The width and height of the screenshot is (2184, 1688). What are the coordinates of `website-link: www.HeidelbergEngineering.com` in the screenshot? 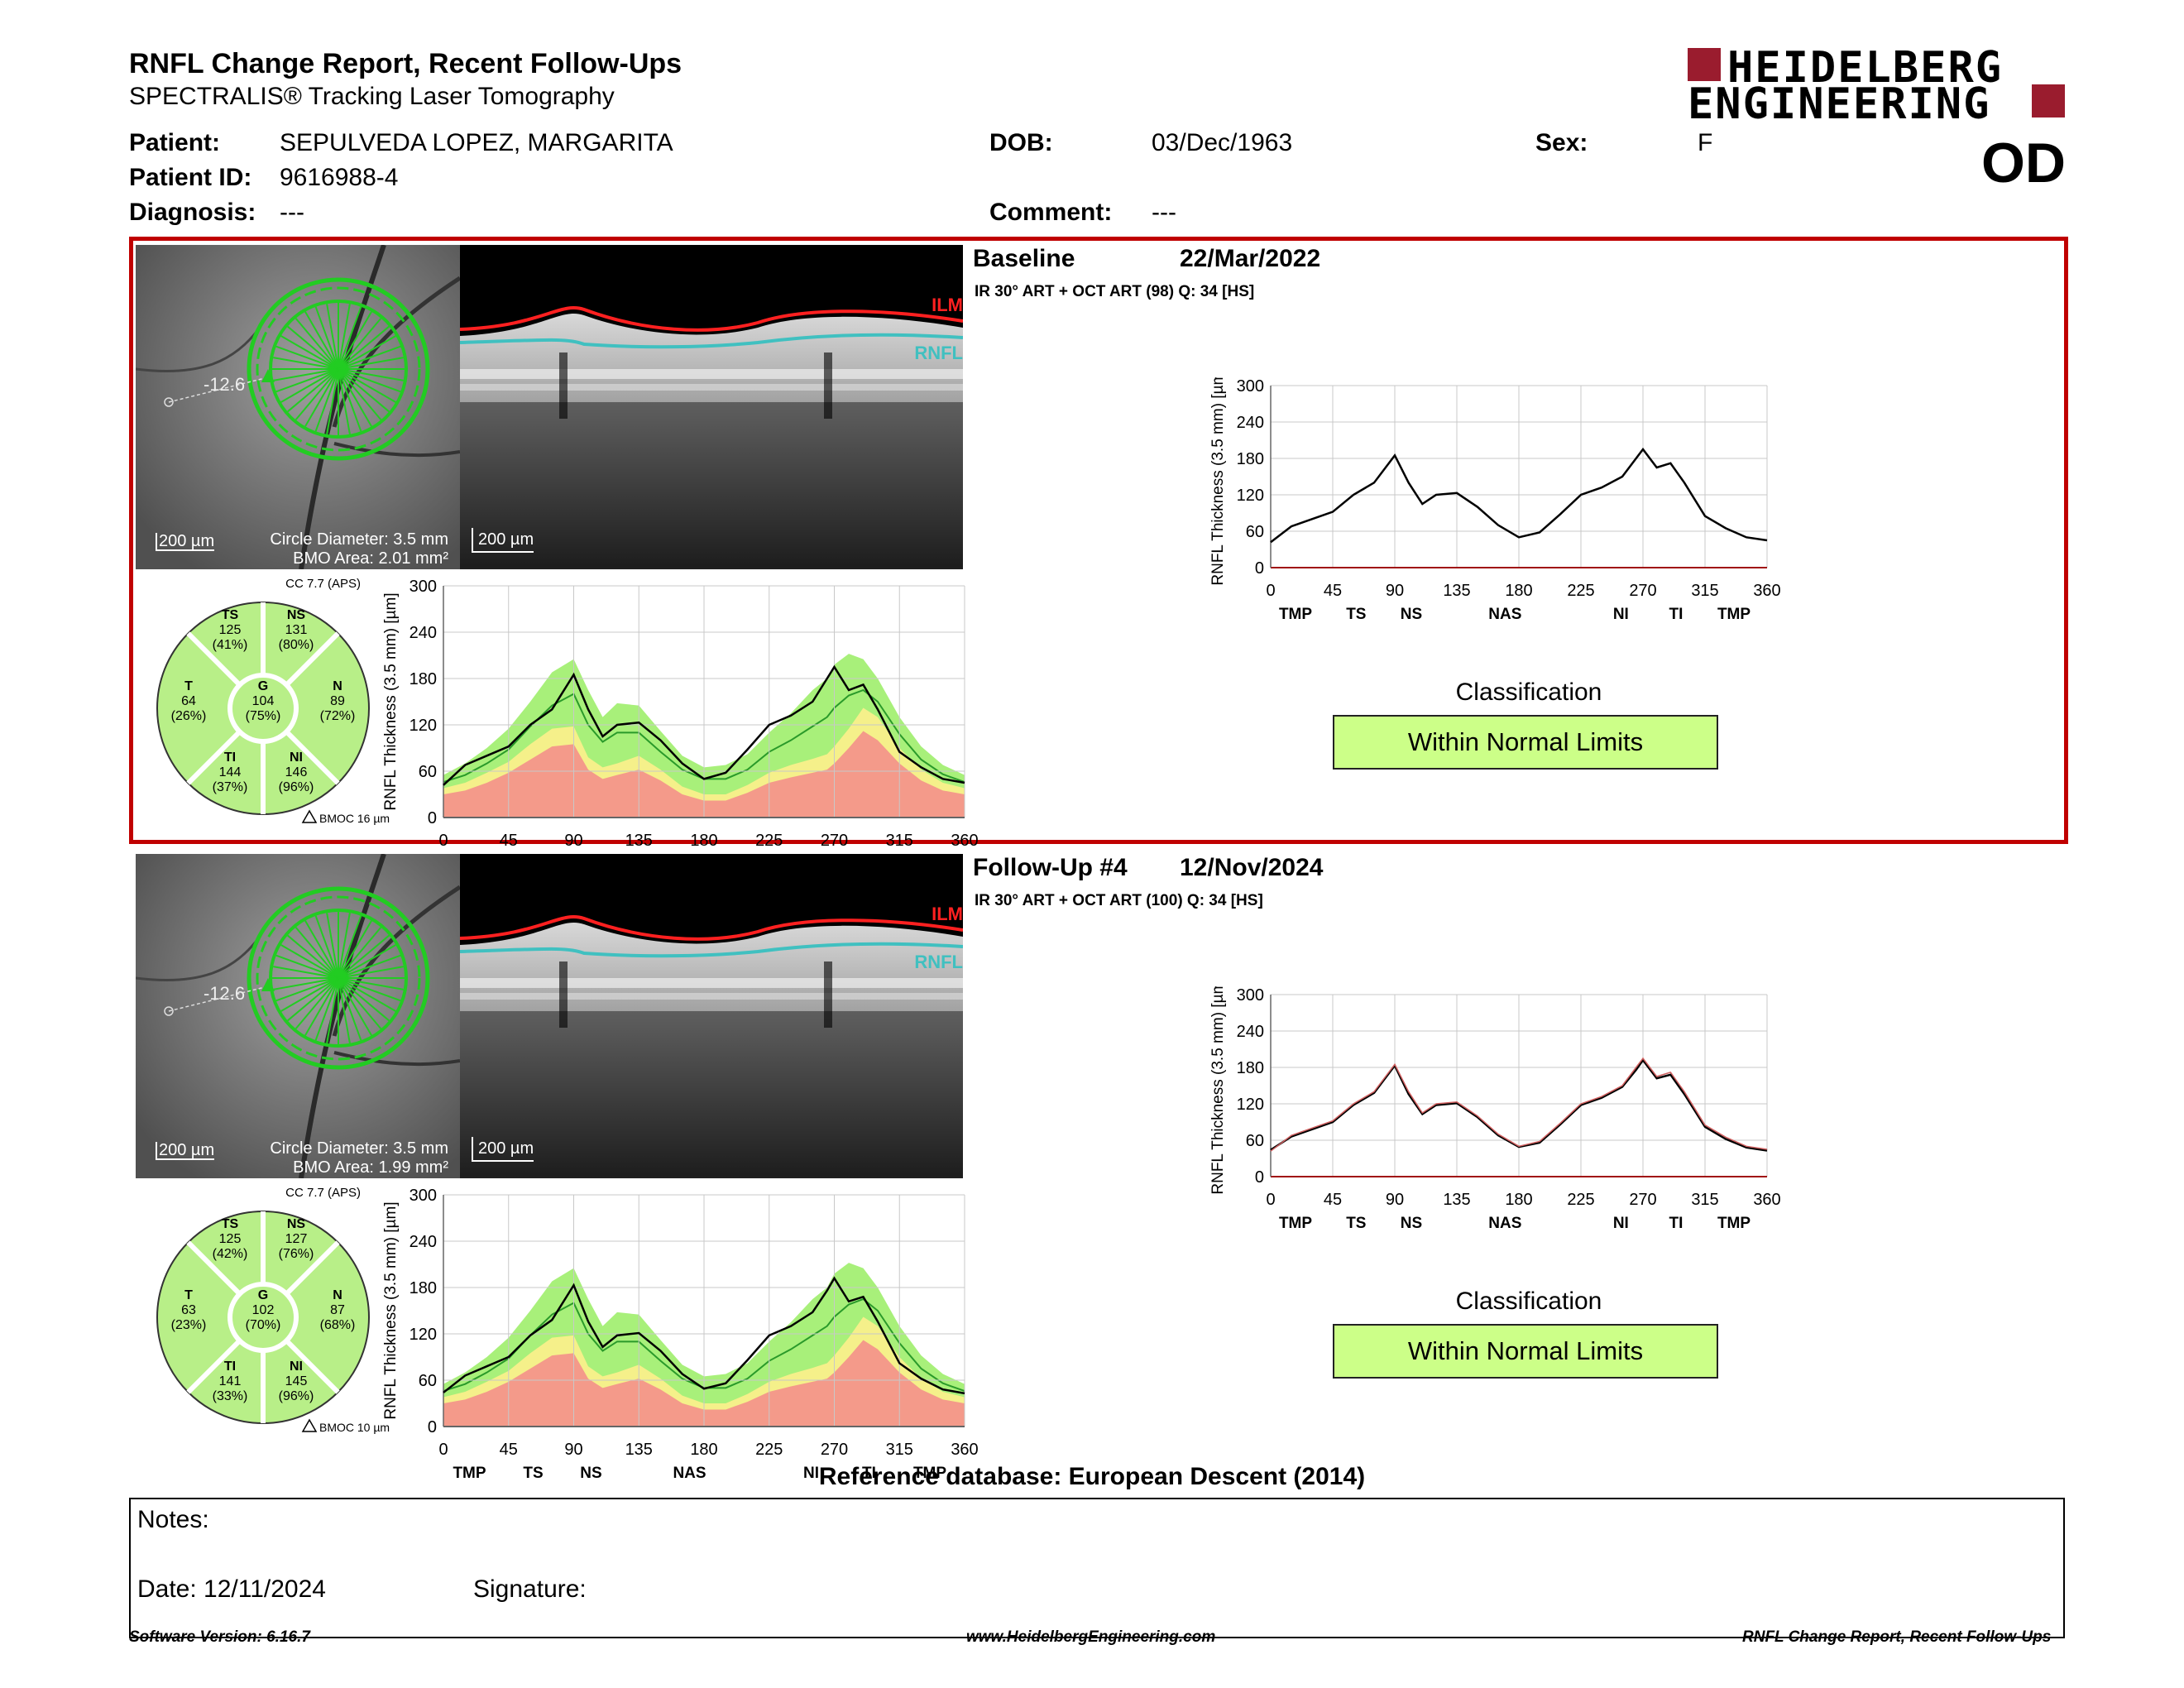 It's located at (1091, 1637).